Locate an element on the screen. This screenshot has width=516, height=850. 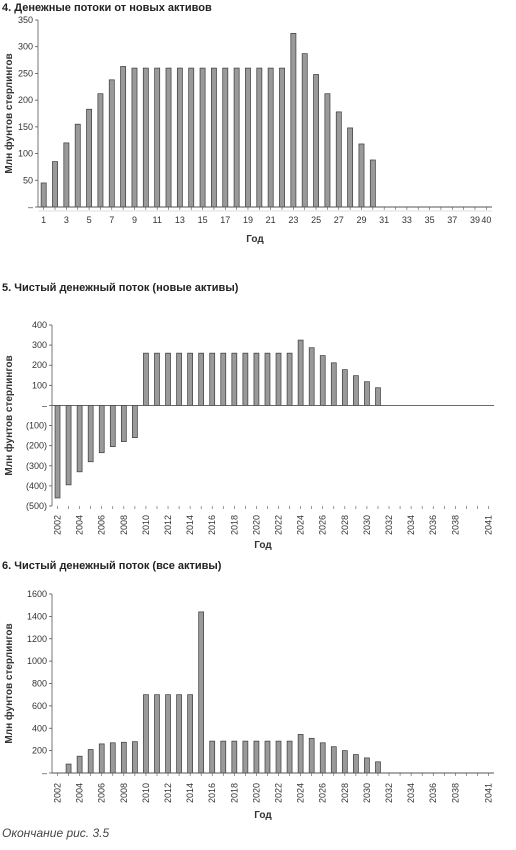
y-tick-label: (300) is located at coordinates (36, 466).